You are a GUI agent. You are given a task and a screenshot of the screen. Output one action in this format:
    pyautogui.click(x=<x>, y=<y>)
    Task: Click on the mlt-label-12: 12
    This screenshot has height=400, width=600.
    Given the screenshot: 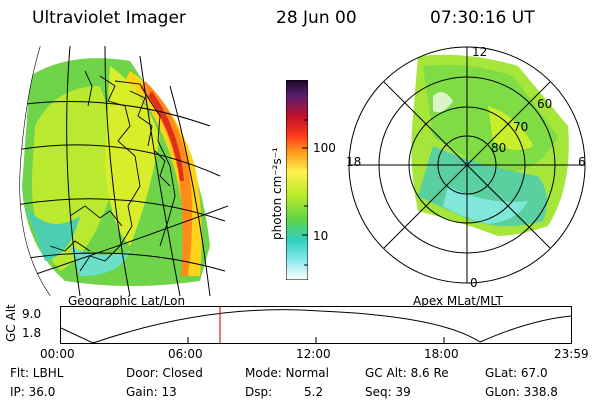 What is the action you would take?
    pyautogui.click(x=480, y=52)
    